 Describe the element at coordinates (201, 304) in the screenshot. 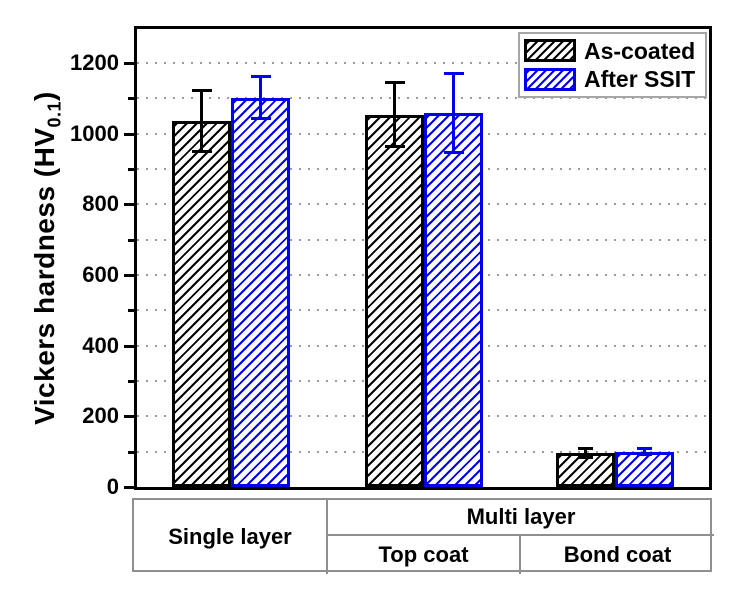

I see `bar-as-coated-group1` at that location.